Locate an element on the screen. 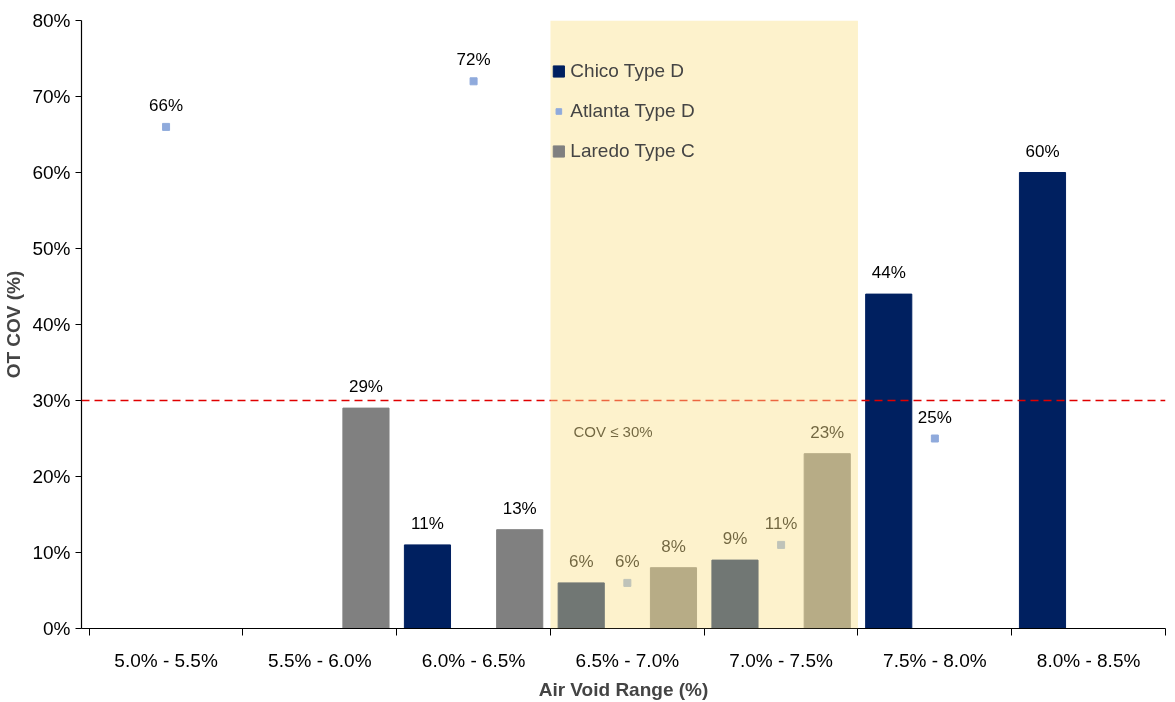 This screenshot has height=702, width=1175. y-tick-label: 50% is located at coordinates (51, 248).